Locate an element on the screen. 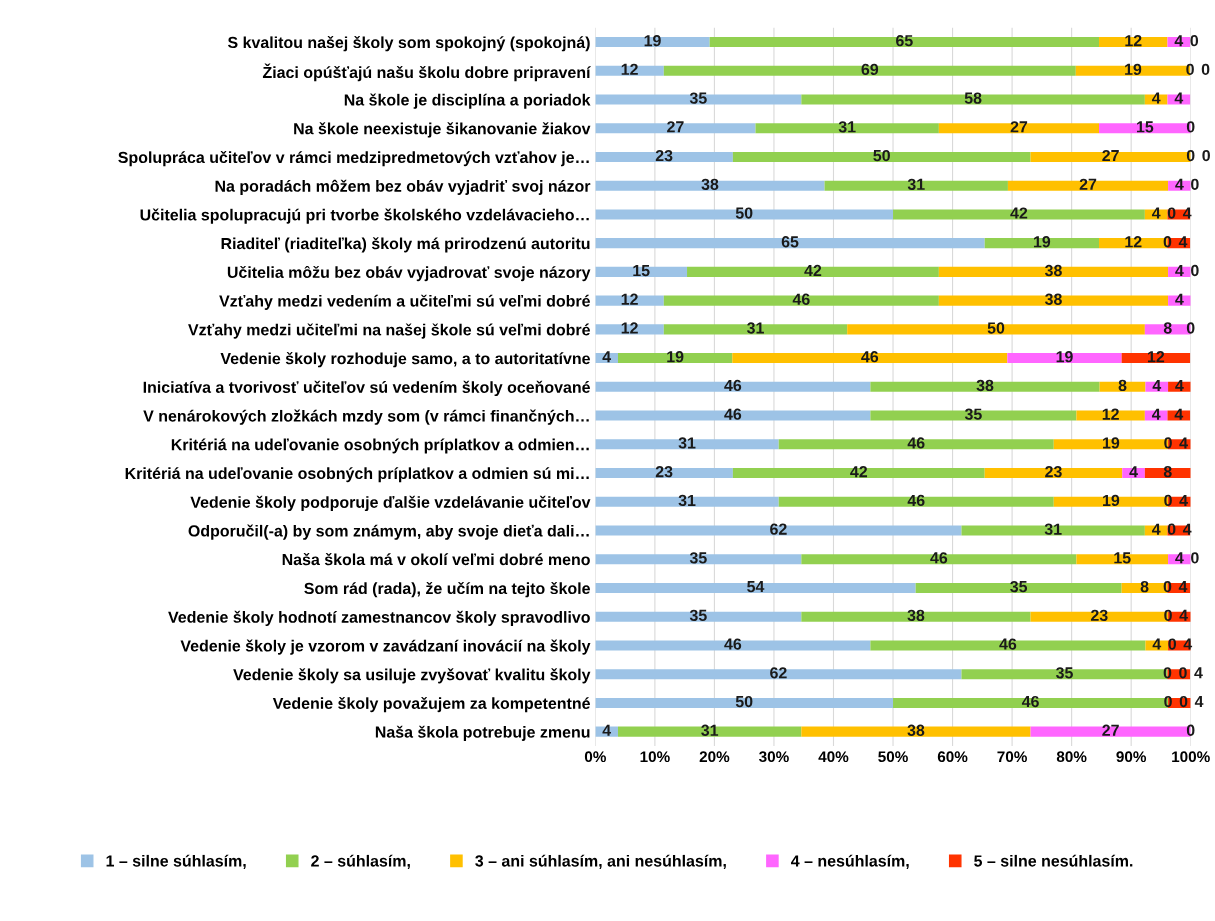 The height and width of the screenshot is (921, 1215). data-label: 42 is located at coordinates (1019, 213).